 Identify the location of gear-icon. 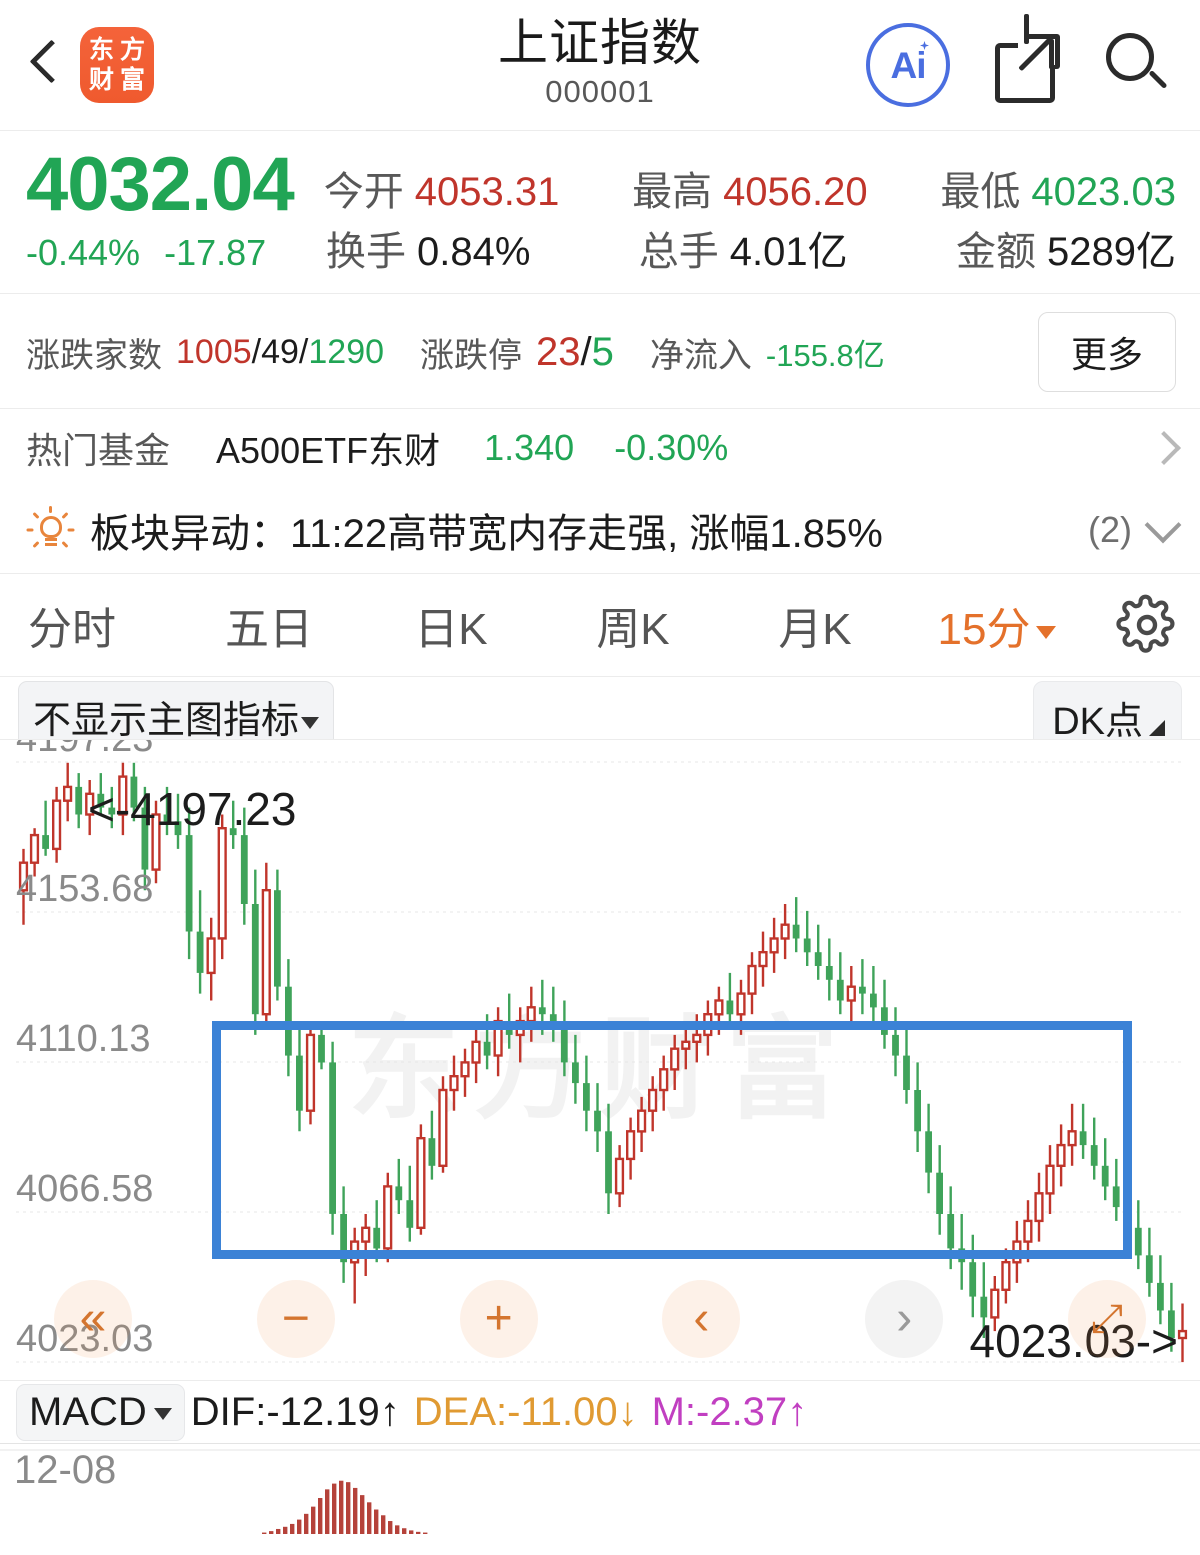
(1147, 625).